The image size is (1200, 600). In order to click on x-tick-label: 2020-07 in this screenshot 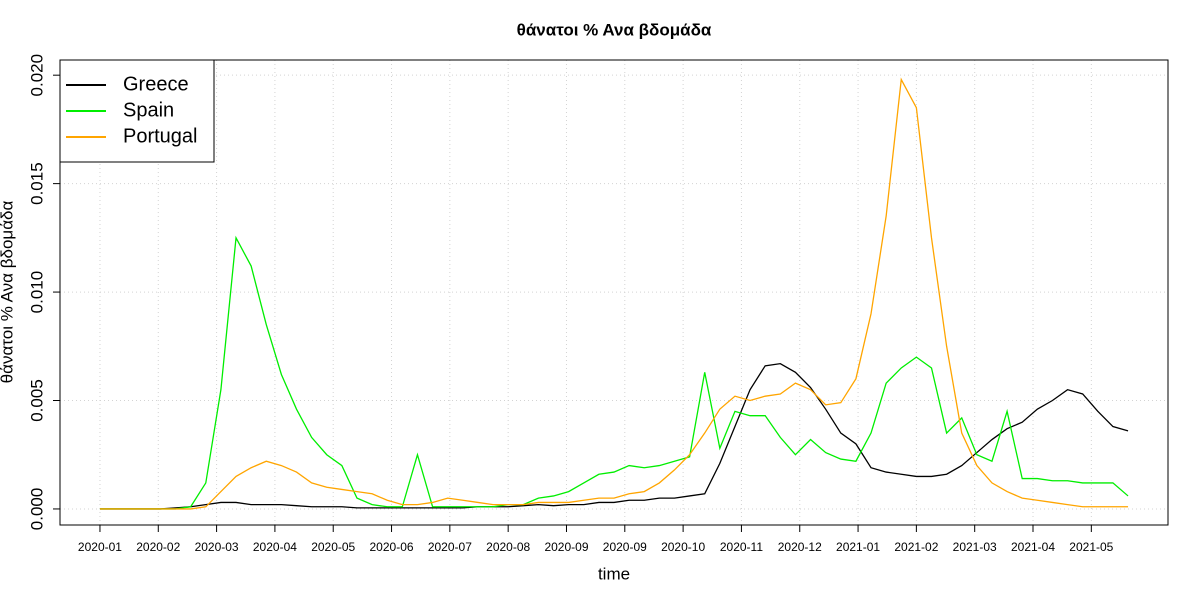, I will do `click(450, 547)`.